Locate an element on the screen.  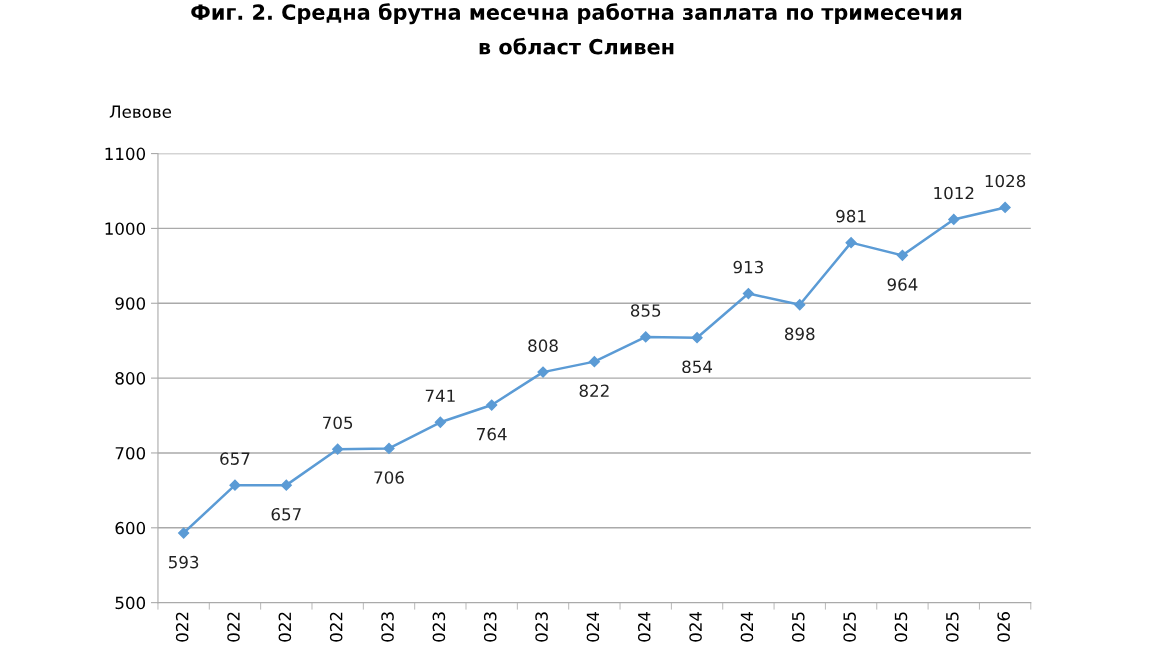
data-label: 764 is located at coordinates (492, 434).